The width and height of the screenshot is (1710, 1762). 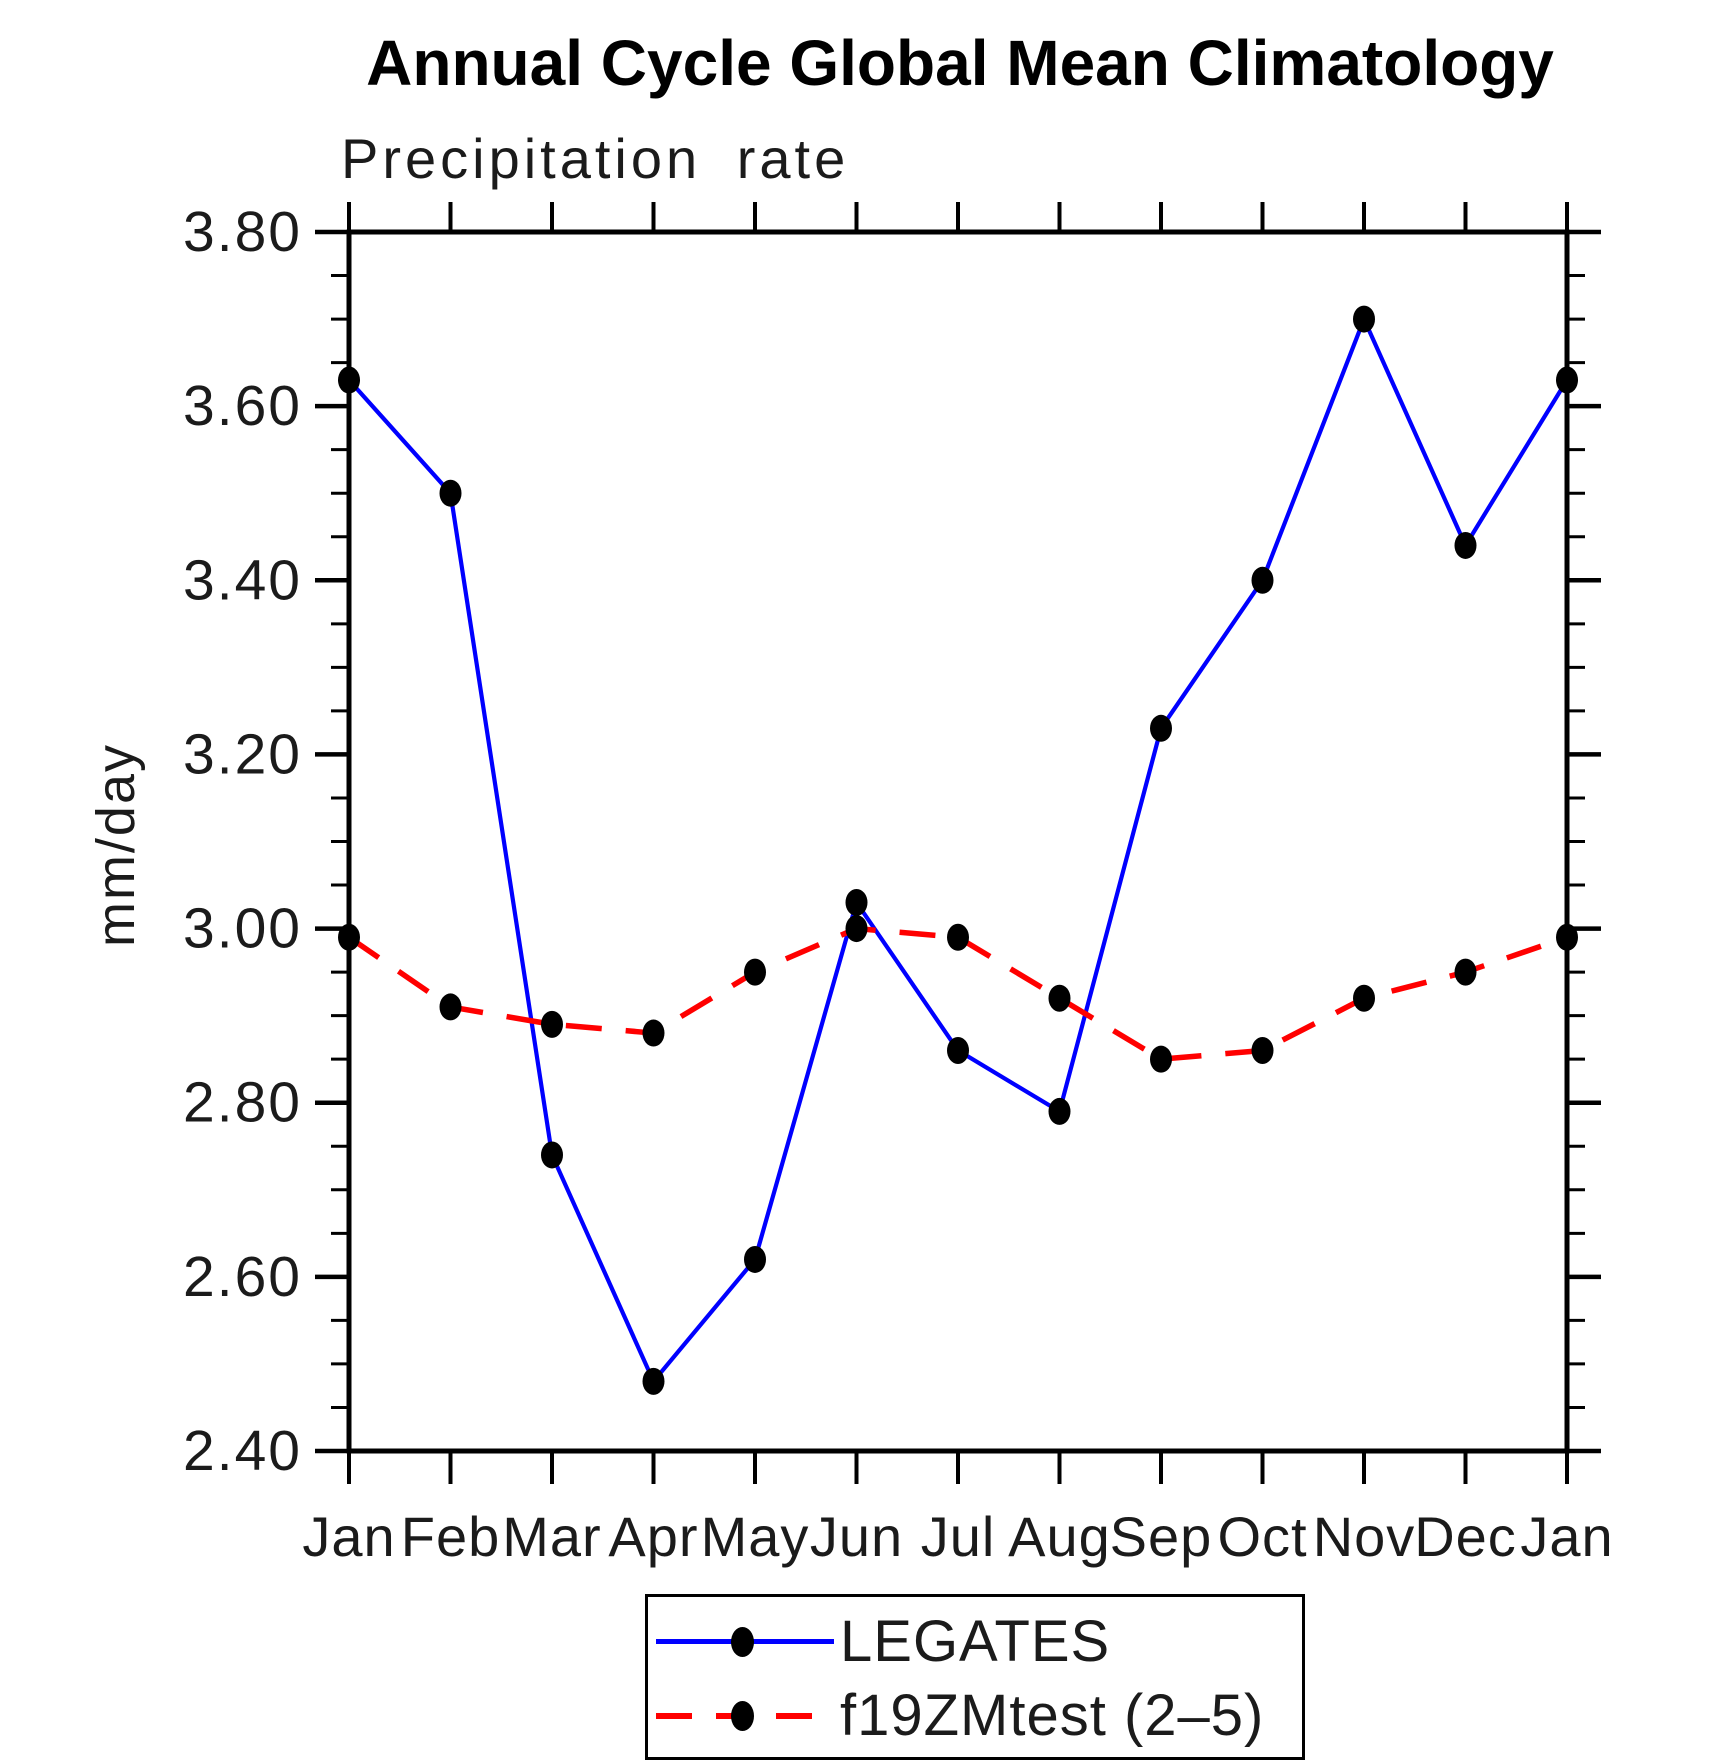 I want to click on legend-entry-legates: LEGATES, so click(x=975, y=1641).